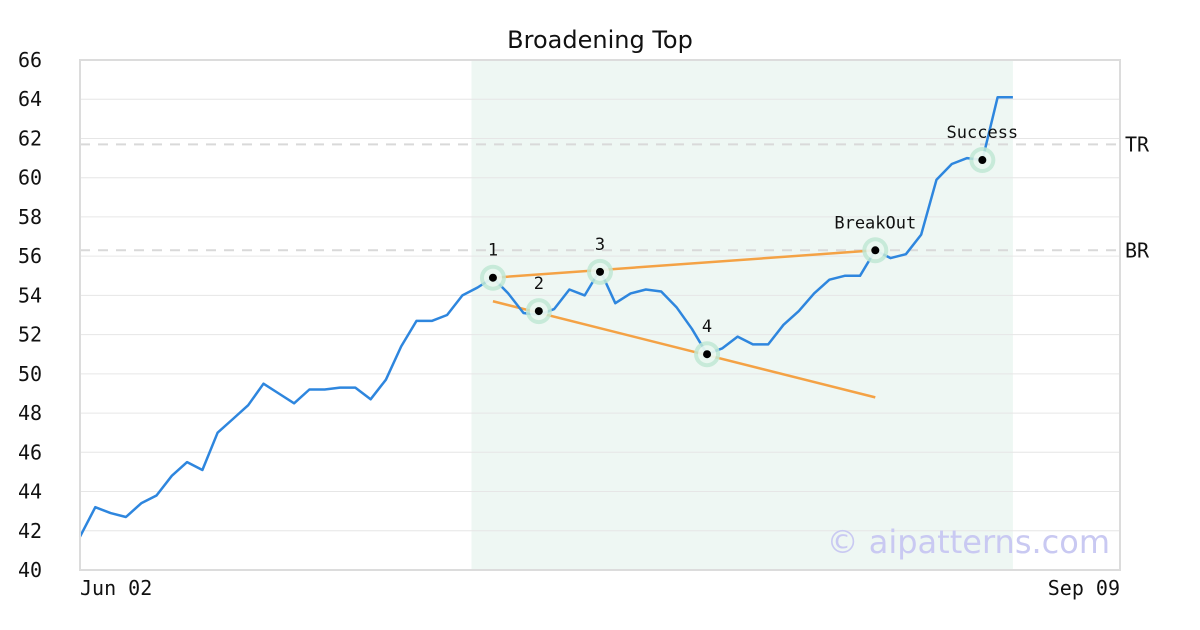 The image size is (1200, 630). I want to click on y-tick-label: 56, so click(30, 256).